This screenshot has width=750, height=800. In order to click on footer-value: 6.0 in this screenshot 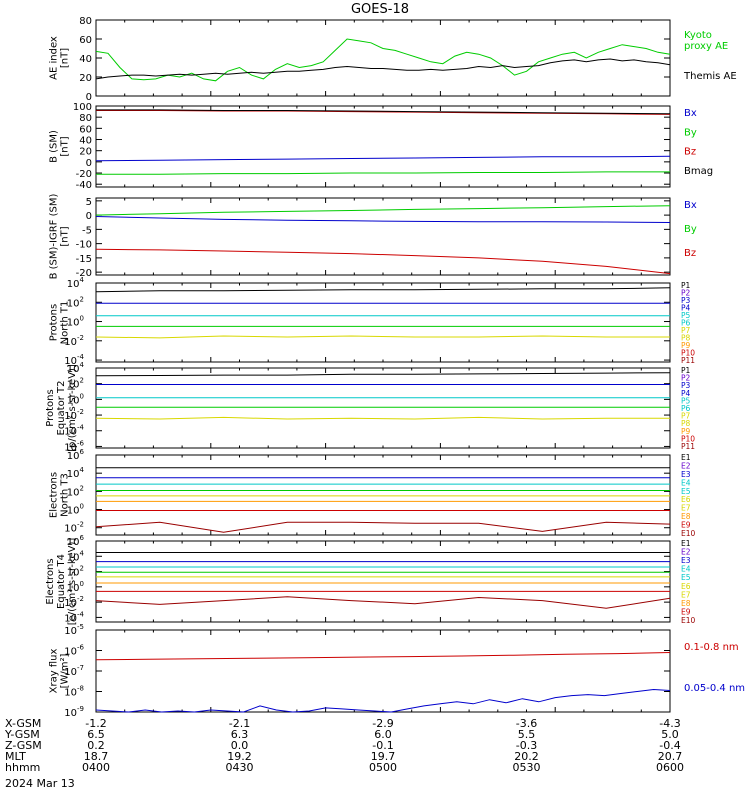, I will do `click(383, 734)`.